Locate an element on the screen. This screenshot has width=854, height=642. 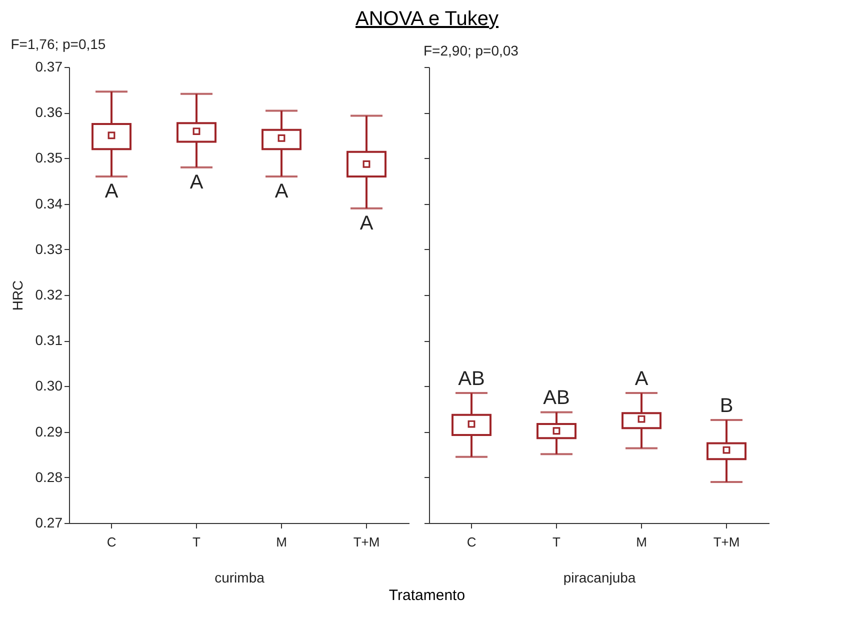
y-tick-label: 0.27 is located at coordinates (49, 522).